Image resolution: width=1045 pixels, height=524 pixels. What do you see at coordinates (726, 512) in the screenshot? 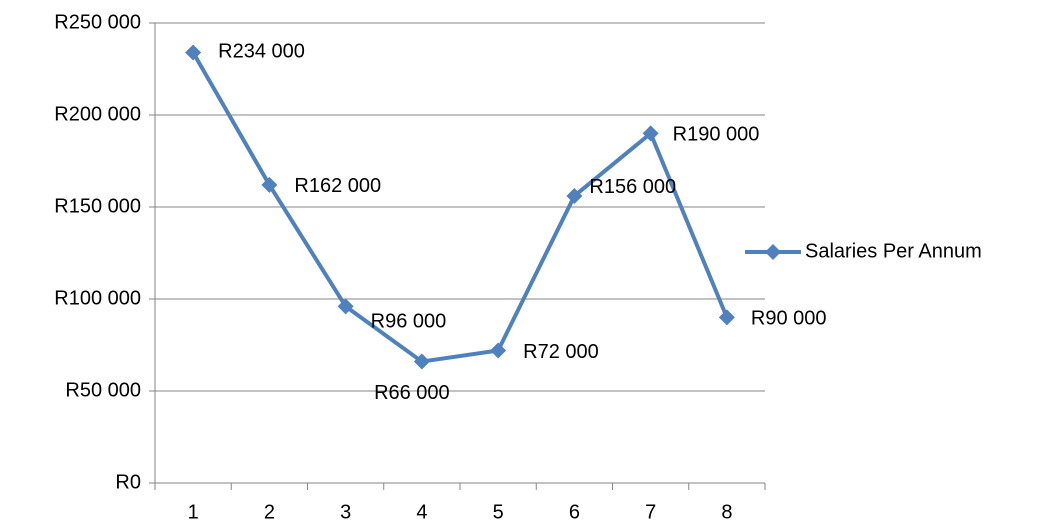
I see `x-tick-label: 8` at bounding box center [726, 512].